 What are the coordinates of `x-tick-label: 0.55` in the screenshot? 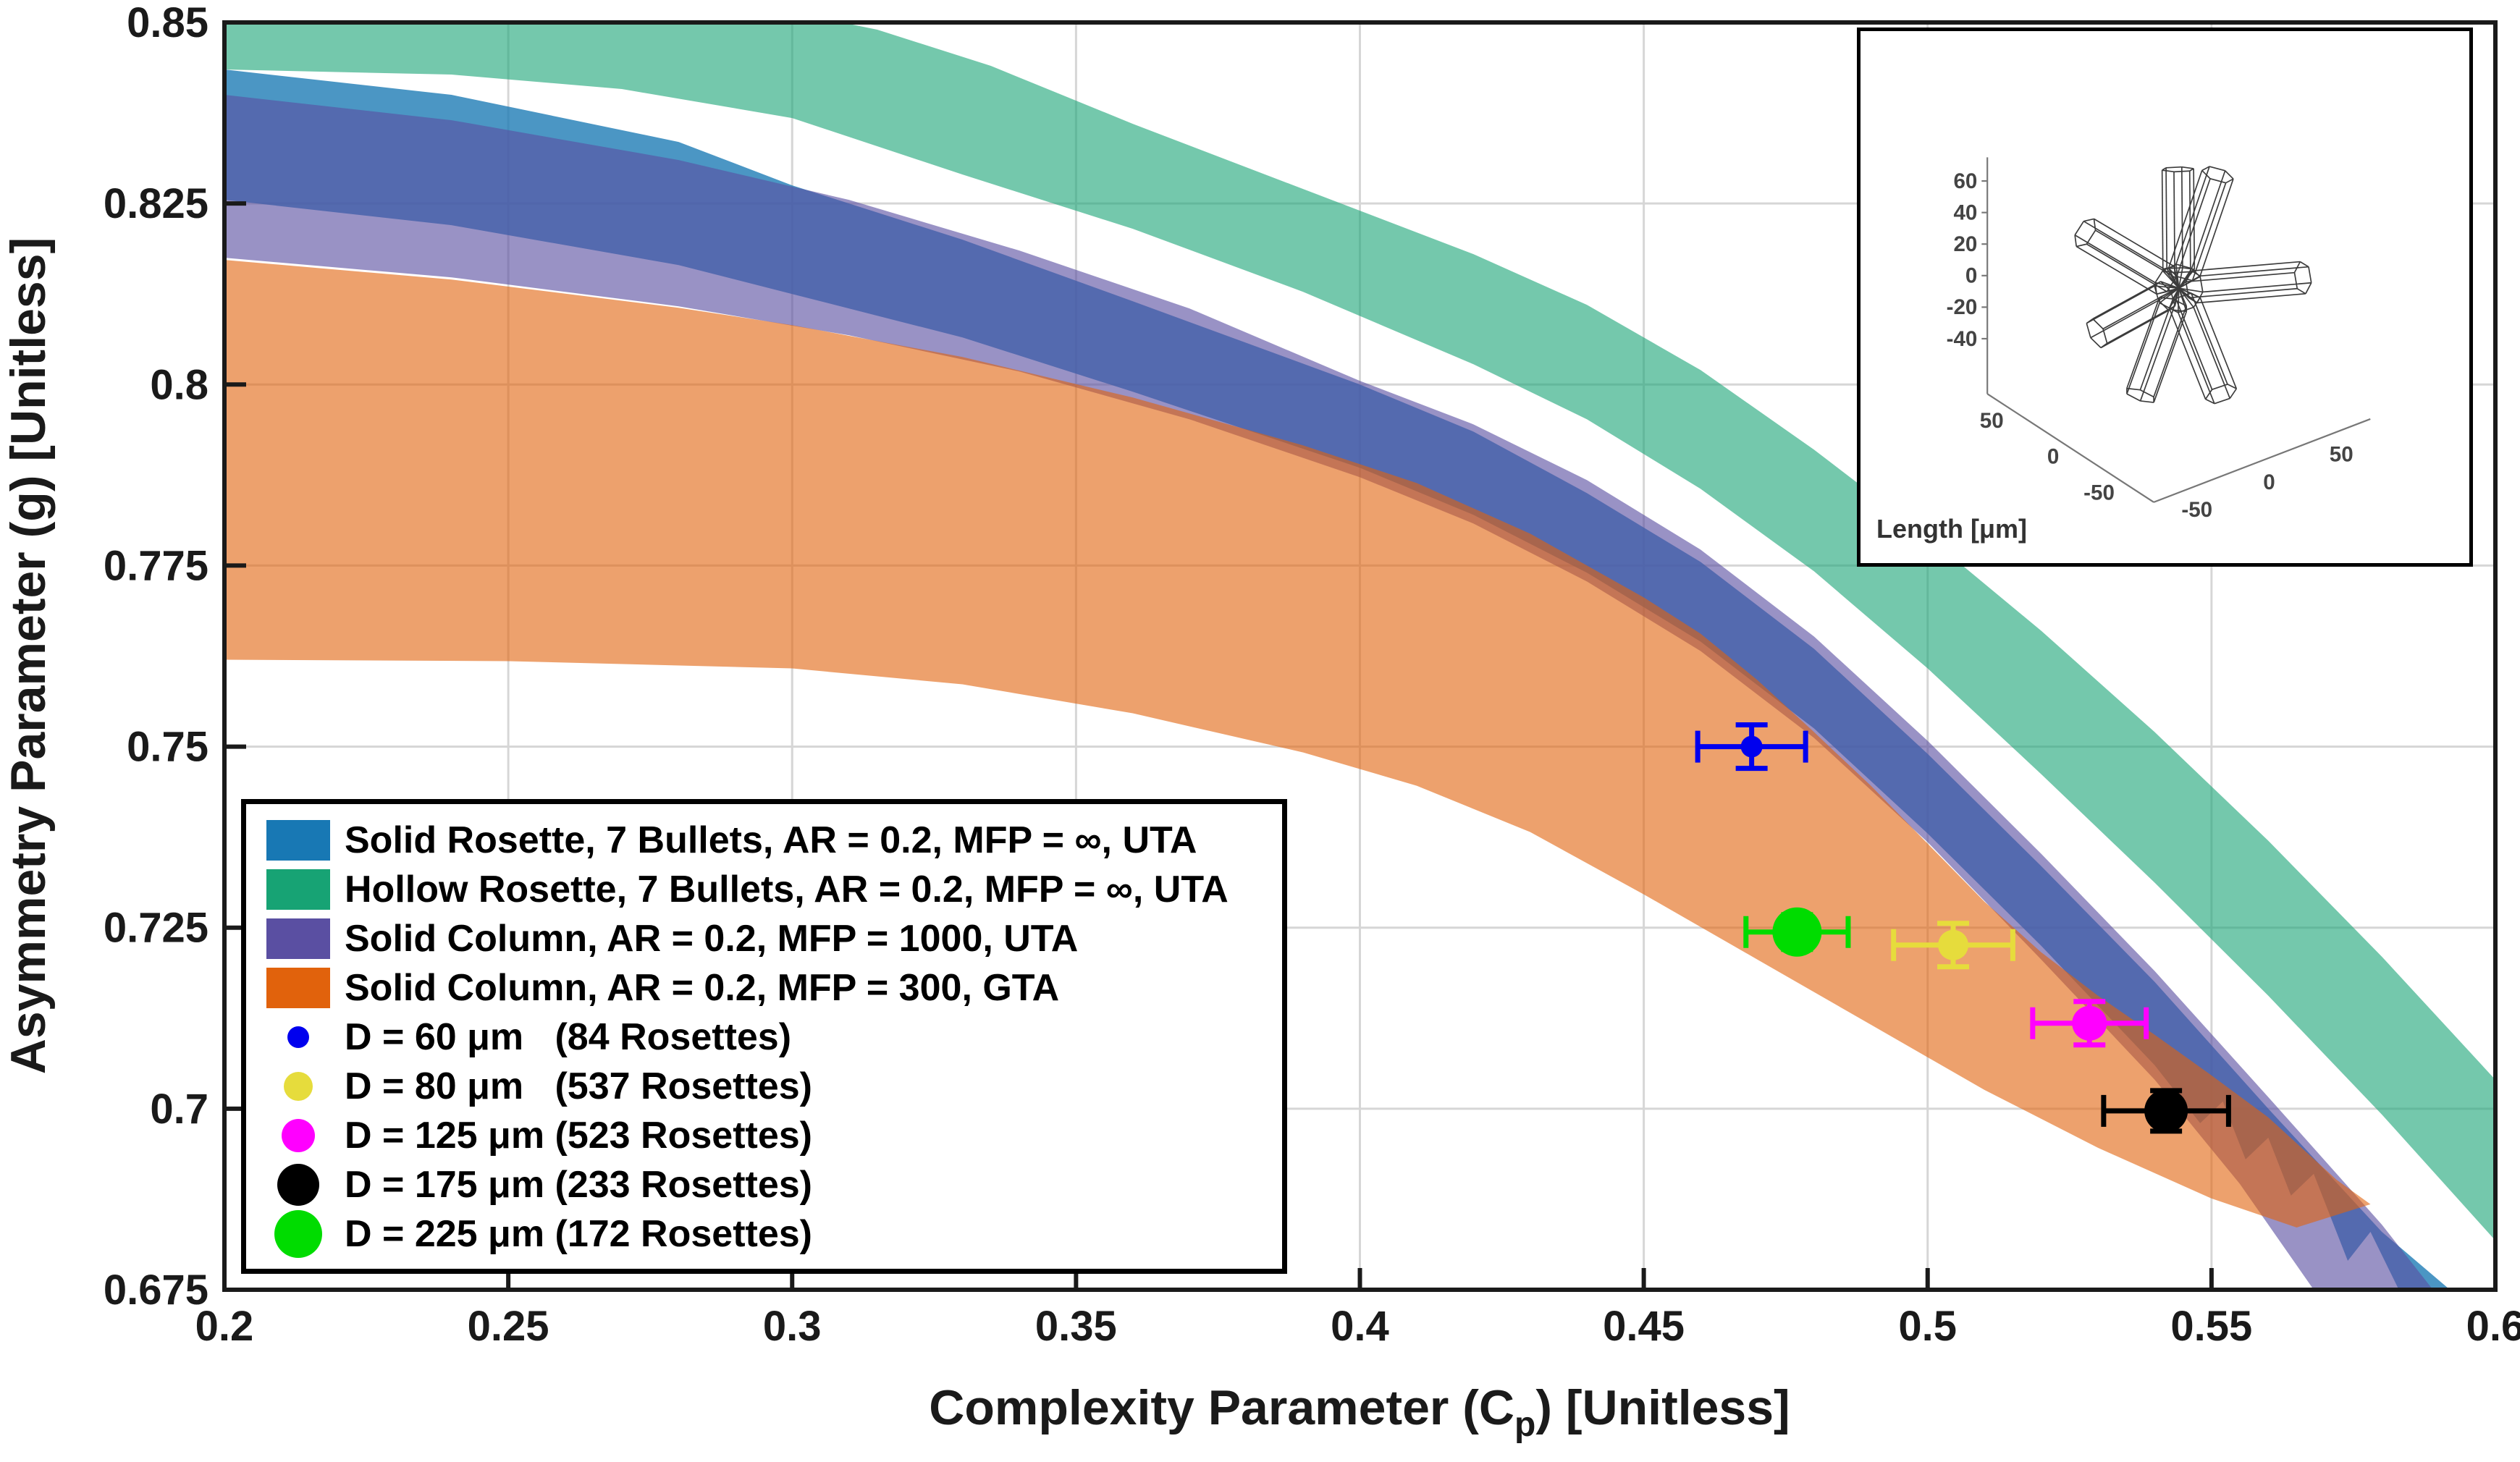 It's located at (2211, 1326).